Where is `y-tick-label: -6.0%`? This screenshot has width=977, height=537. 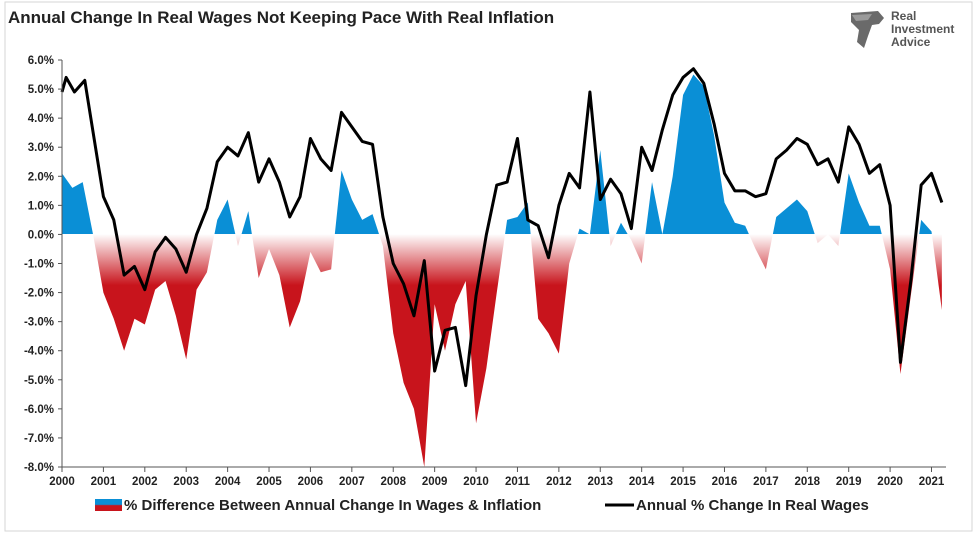
y-tick-label: -6.0% is located at coordinates (39, 410).